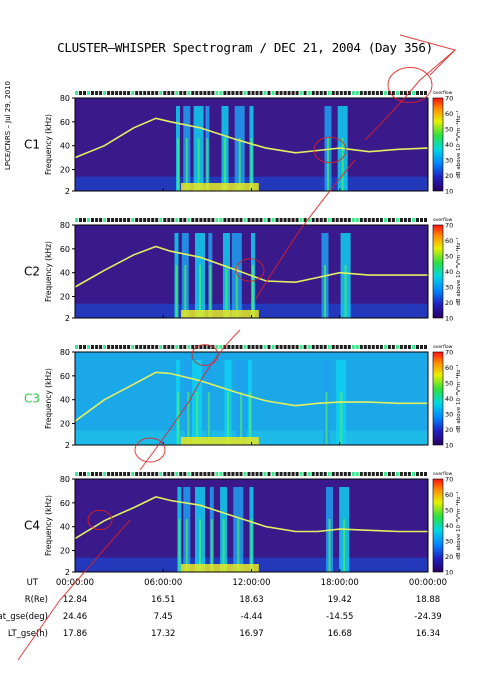 The width and height of the screenshot is (479, 678). What do you see at coordinates (339, 617) in the screenshot?
I see `ephemeris-value: -14.55` at bounding box center [339, 617].